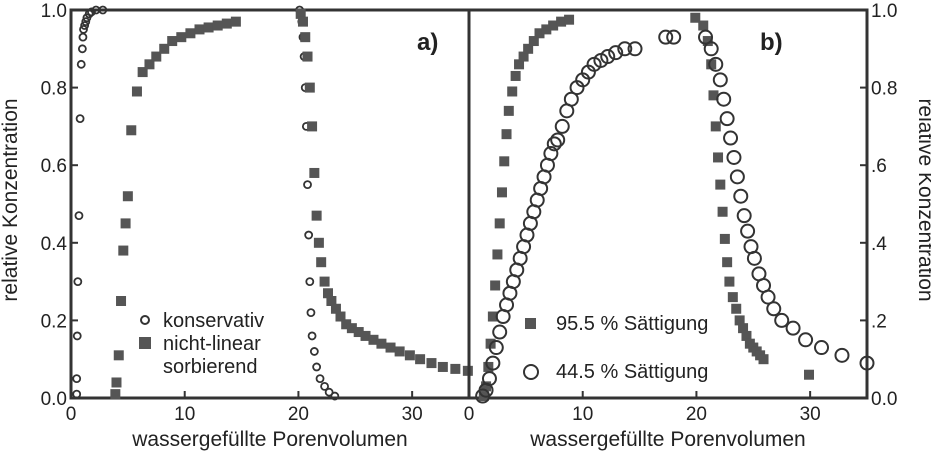 The image size is (931, 451). What do you see at coordinates (54, 166) in the screenshot?
I see `ytick-label-a-3: 0.6` at bounding box center [54, 166].